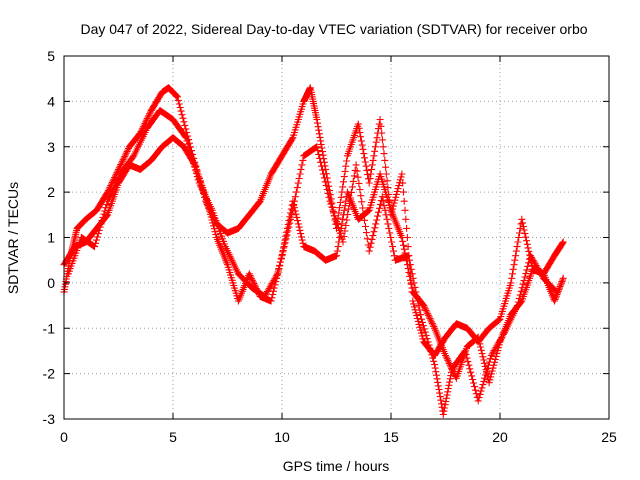 Image resolution: width=640 pixels, height=480 pixels. What do you see at coordinates (51, 56) in the screenshot?
I see `y-tick-label: 5` at bounding box center [51, 56].